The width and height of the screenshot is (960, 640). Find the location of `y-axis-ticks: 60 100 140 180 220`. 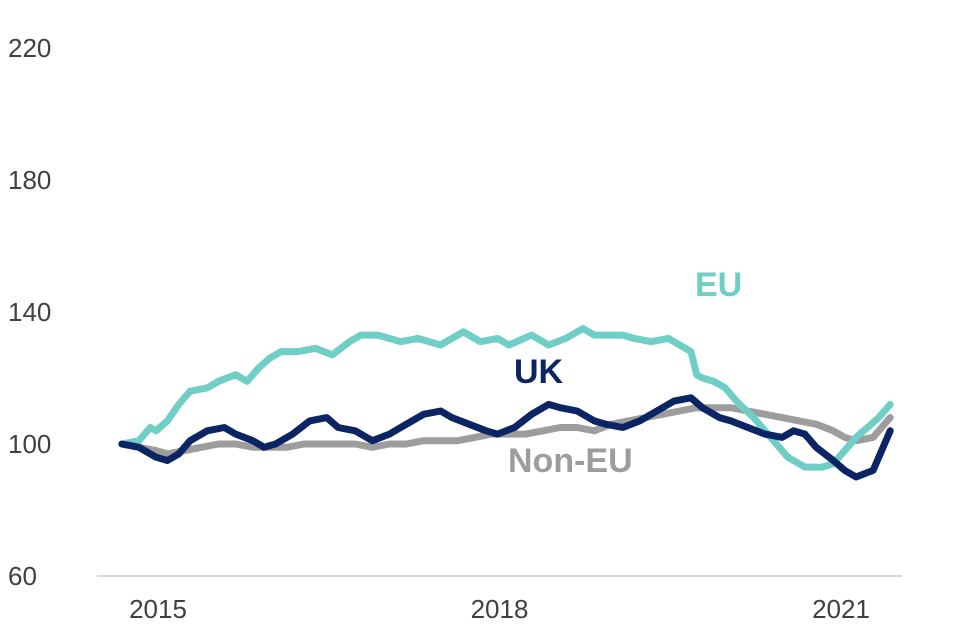

y-axis-ticks: 60 100 140 180 220 is located at coordinates (29, 312).